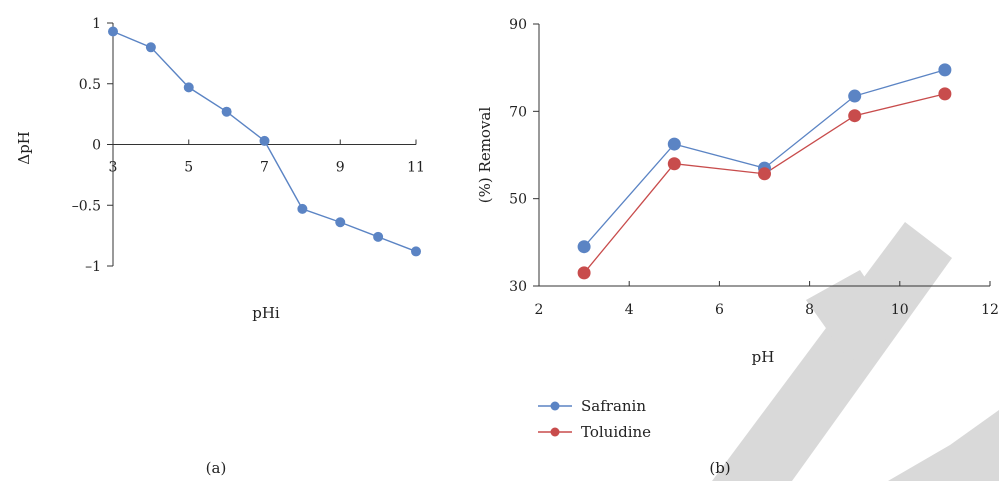  Describe the element at coordinates (90, 85) in the screenshot. I see `chart-a-y-tick-label: 0.5` at that location.